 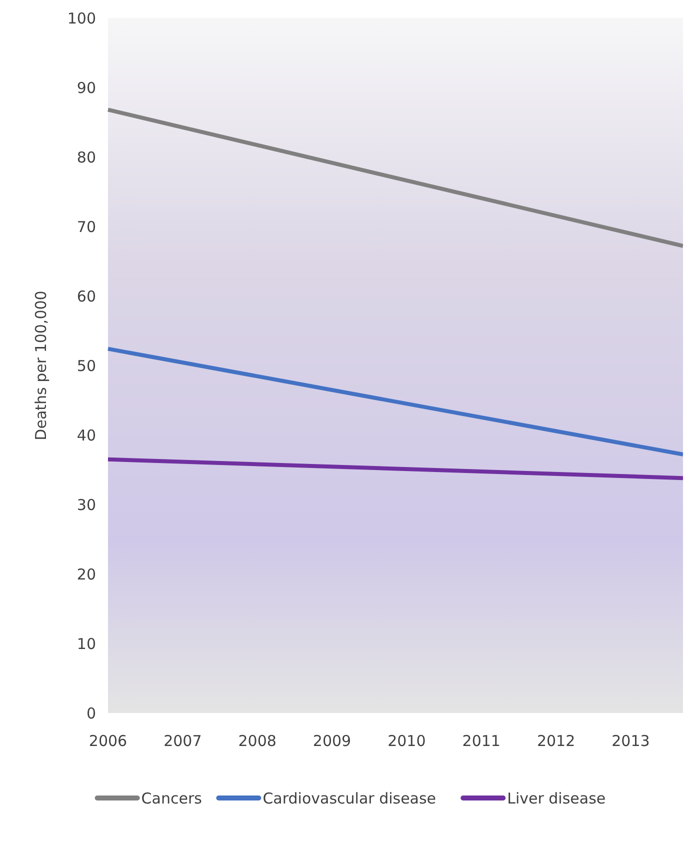 I want to click on x-tick-label: 2012, so click(x=556, y=741).